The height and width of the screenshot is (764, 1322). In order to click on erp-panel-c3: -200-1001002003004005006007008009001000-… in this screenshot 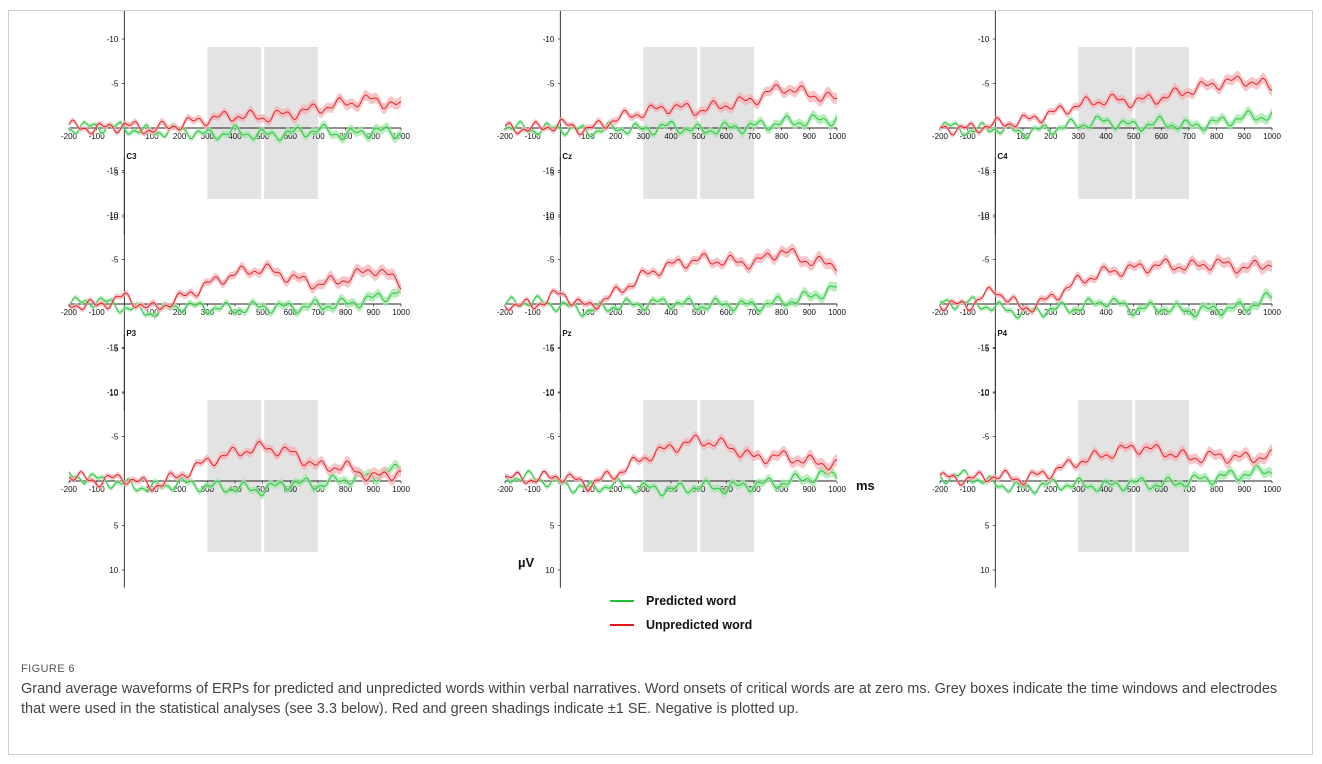, I will do `click(235, 281)`.